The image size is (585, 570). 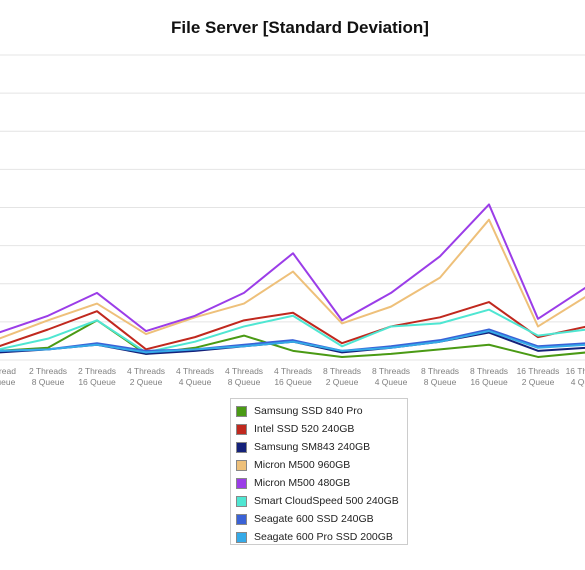 What do you see at coordinates (302, 465) in the screenshot?
I see `legend-label: Micron M500 960GB` at bounding box center [302, 465].